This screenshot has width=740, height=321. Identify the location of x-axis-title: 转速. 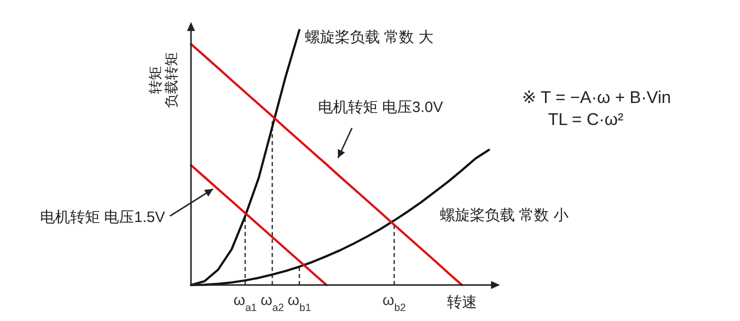
(462, 302).